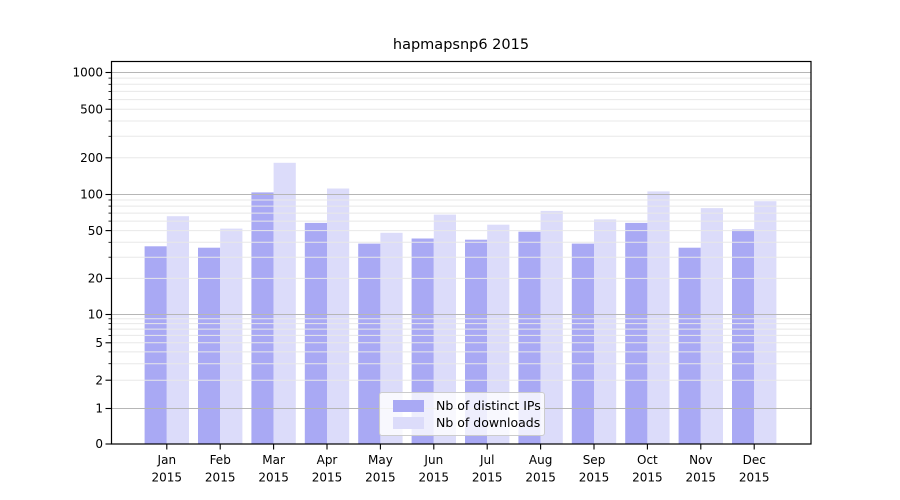 Image resolution: width=900 pixels, height=500 pixels. What do you see at coordinates (498, 334) in the screenshot?
I see `bar-downloads-jul` at bounding box center [498, 334].